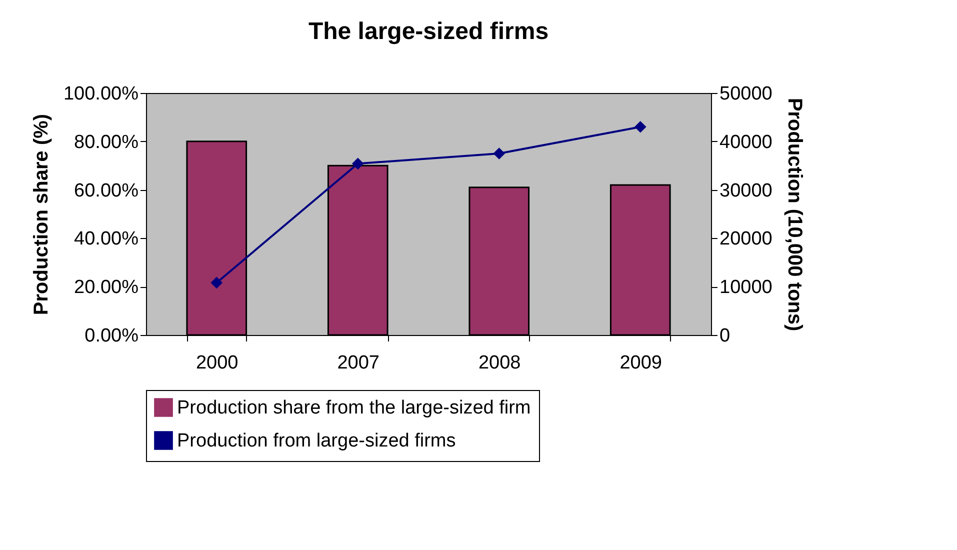 The width and height of the screenshot is (957, 550). I want to click on y-axis-title: Production share (%), so click(41, 215).